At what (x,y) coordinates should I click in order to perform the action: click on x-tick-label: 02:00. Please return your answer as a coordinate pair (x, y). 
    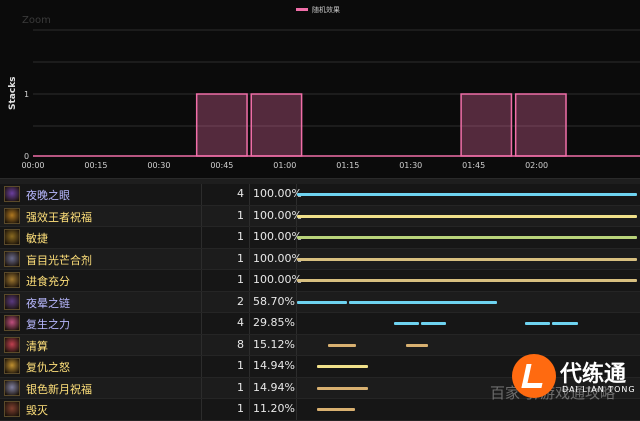
    Looking at the image, I should click on (536, 165).